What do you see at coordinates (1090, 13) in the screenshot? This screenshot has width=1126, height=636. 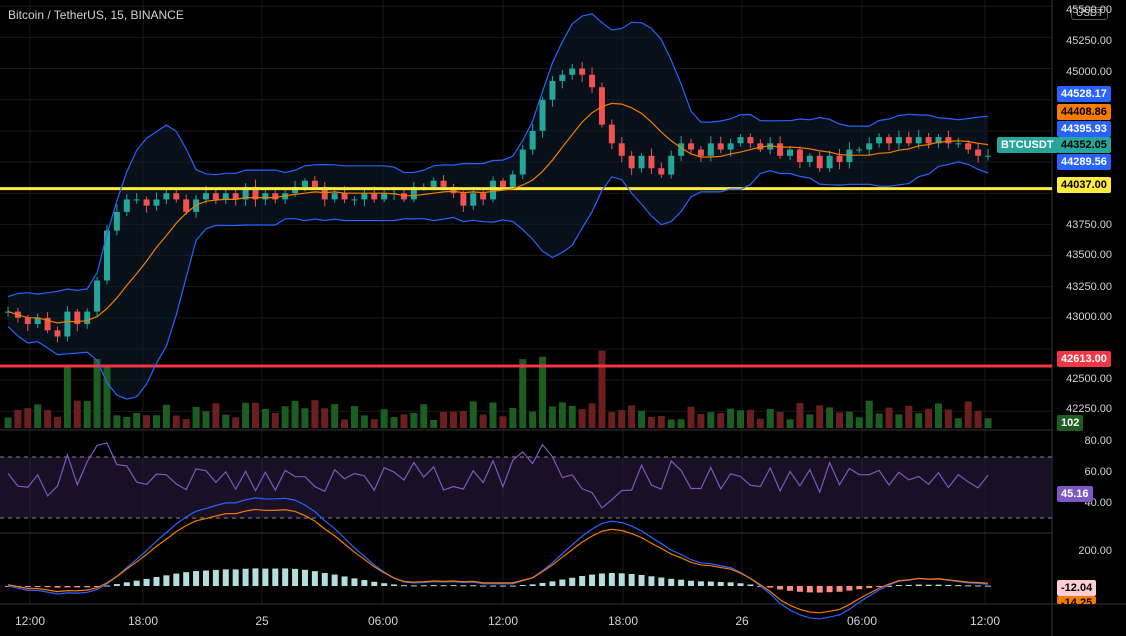 I see `currency-badge: USDT` at bounding box center [1090, 13].